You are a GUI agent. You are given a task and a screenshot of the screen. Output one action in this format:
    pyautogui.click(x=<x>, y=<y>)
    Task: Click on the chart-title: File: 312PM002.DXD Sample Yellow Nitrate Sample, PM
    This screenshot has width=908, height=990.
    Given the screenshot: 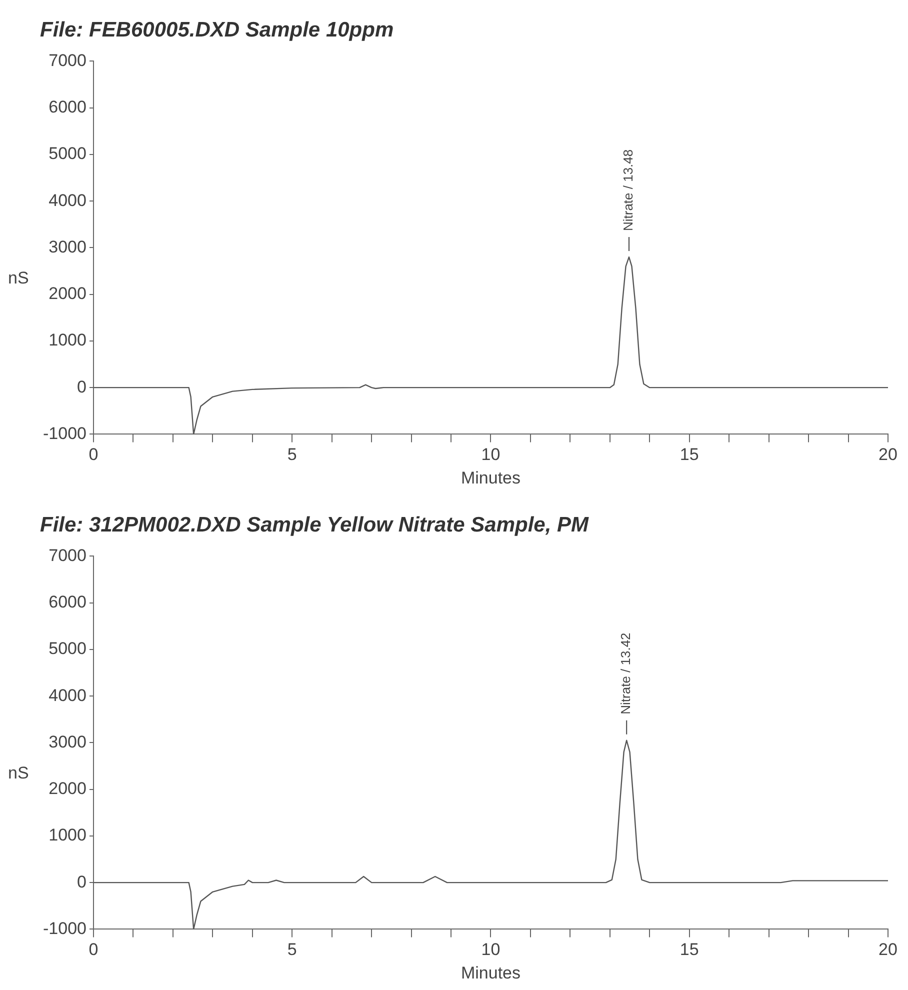 What is the action you would take?
    pyautogui.click(x=315, y=524)
    